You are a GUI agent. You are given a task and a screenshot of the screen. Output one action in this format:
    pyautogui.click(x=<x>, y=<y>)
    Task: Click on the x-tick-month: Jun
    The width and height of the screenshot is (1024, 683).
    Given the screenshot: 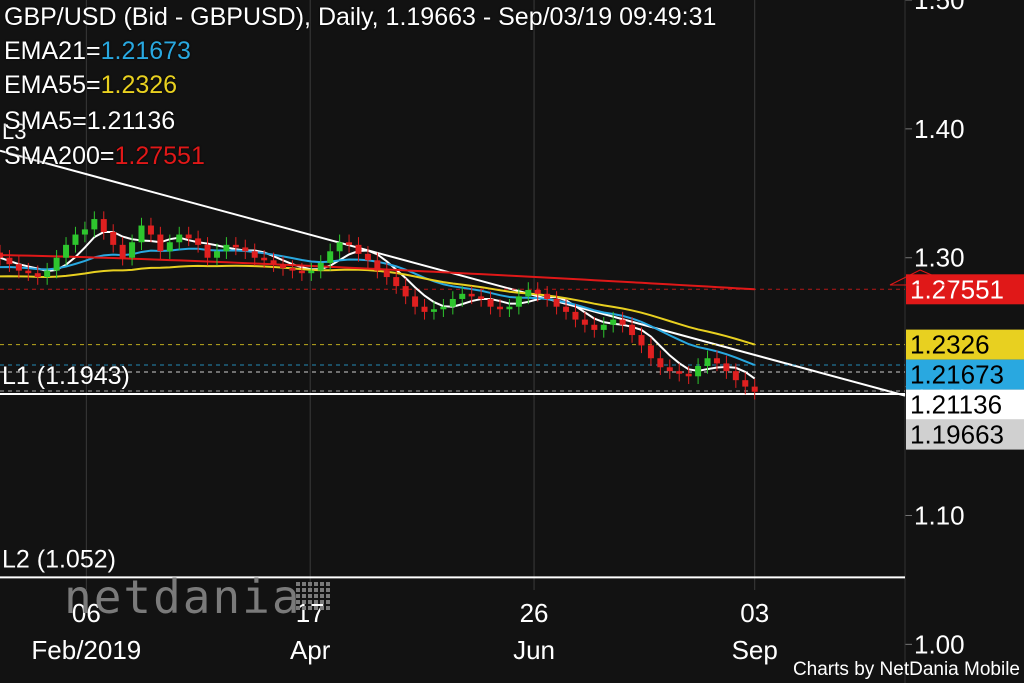 What is the action you would take?
    pyautogui.click(x=534, y=650)
    